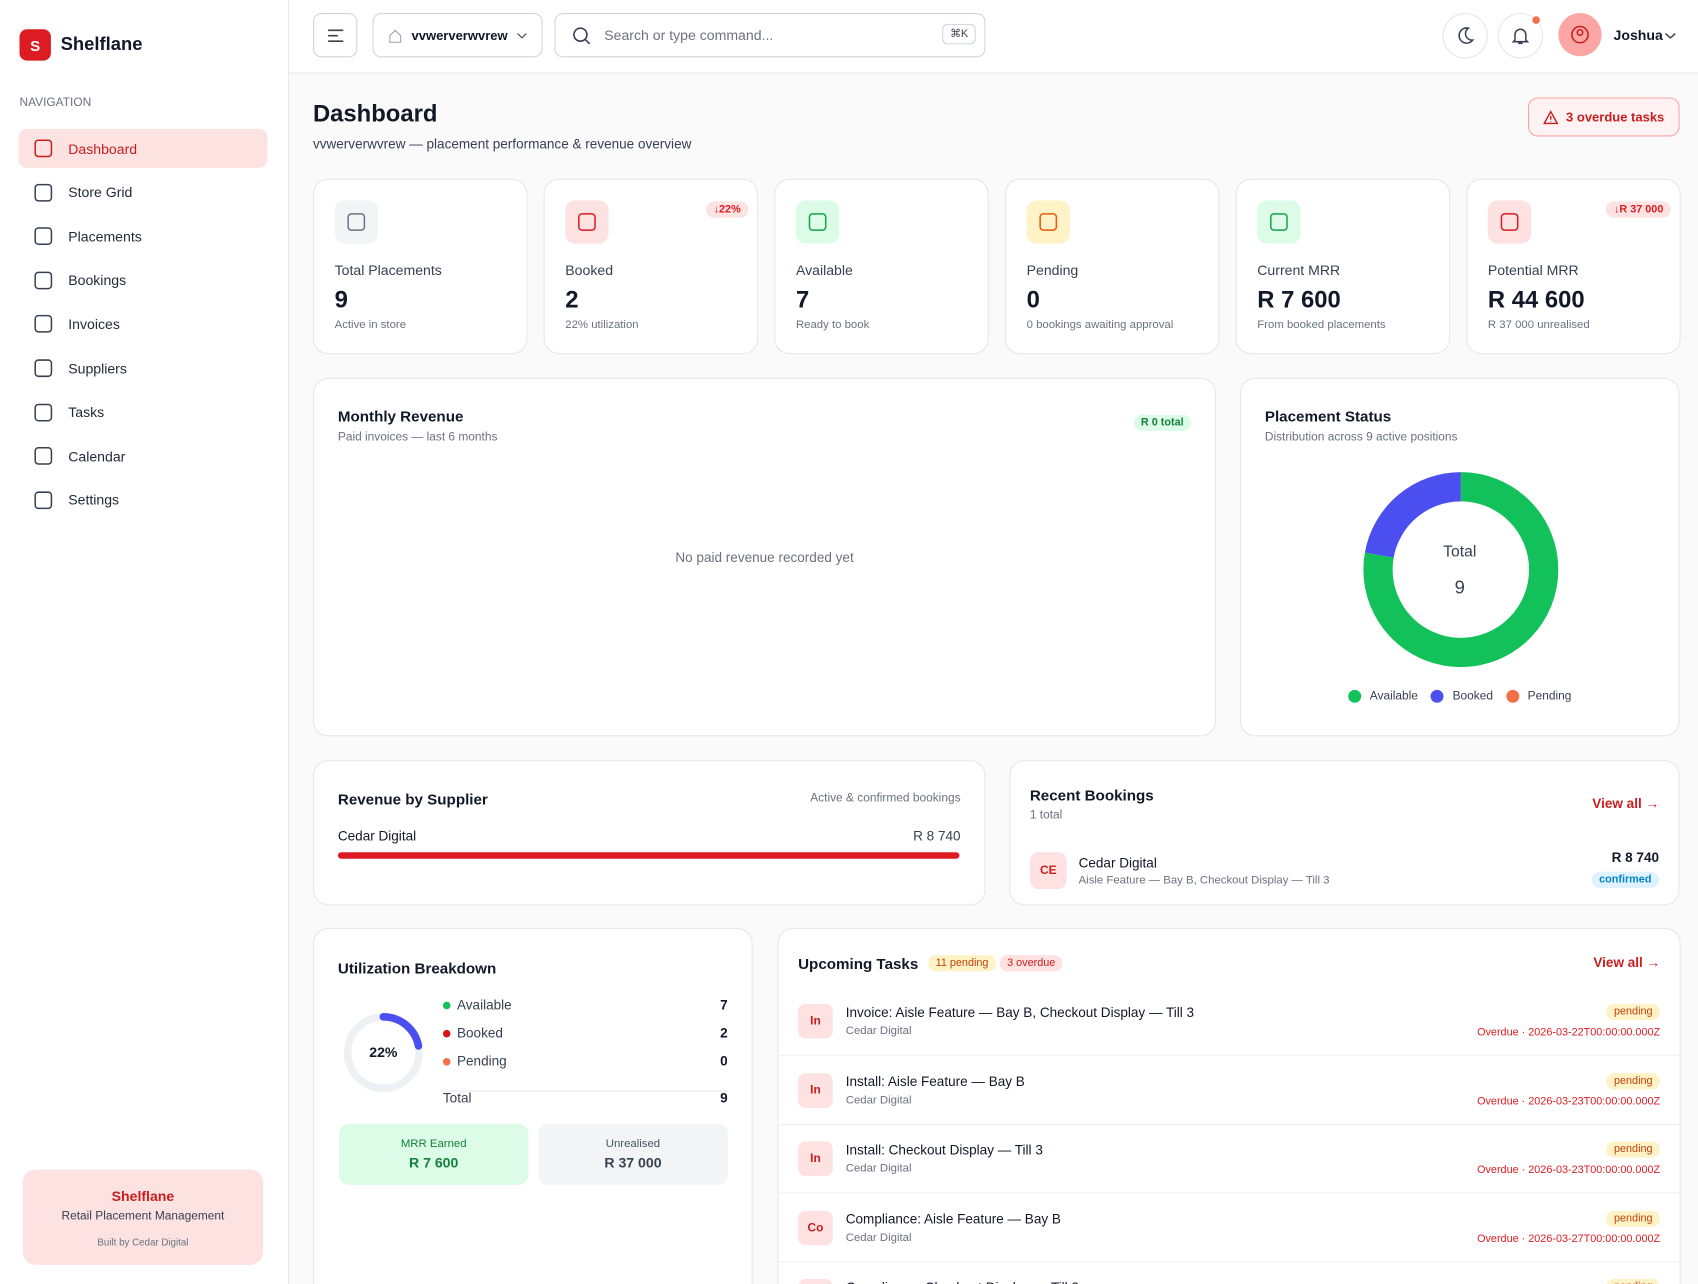  I want to click on notifications, so click(1520, 35).